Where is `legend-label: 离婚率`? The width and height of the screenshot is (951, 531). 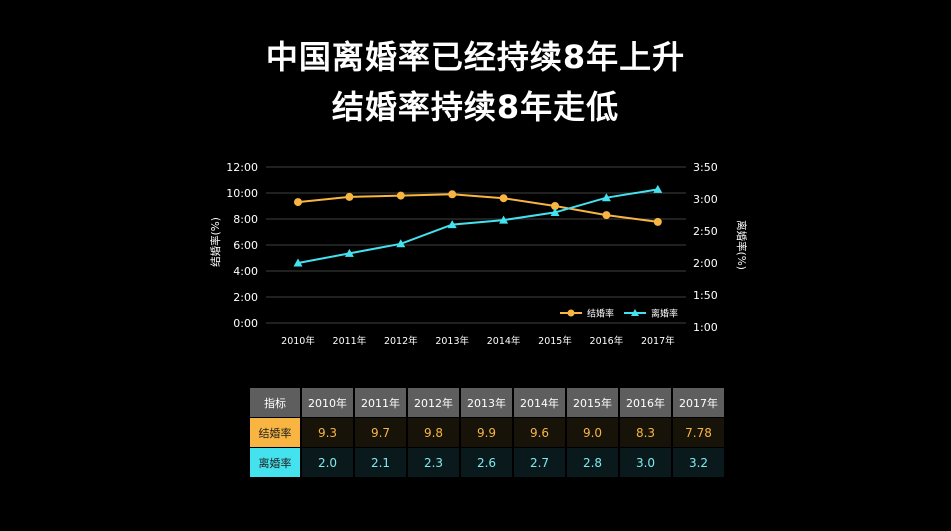 legend-label: 离婚率 is located at coordinates (664, 314).